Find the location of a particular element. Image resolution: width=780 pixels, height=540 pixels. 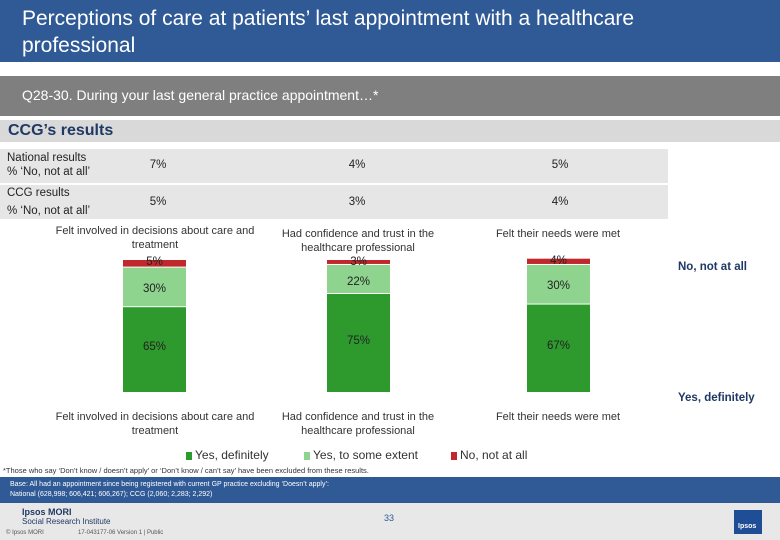

national-row-label-line2: % ‘No, not at all’ is located at coordinates (49, 172).